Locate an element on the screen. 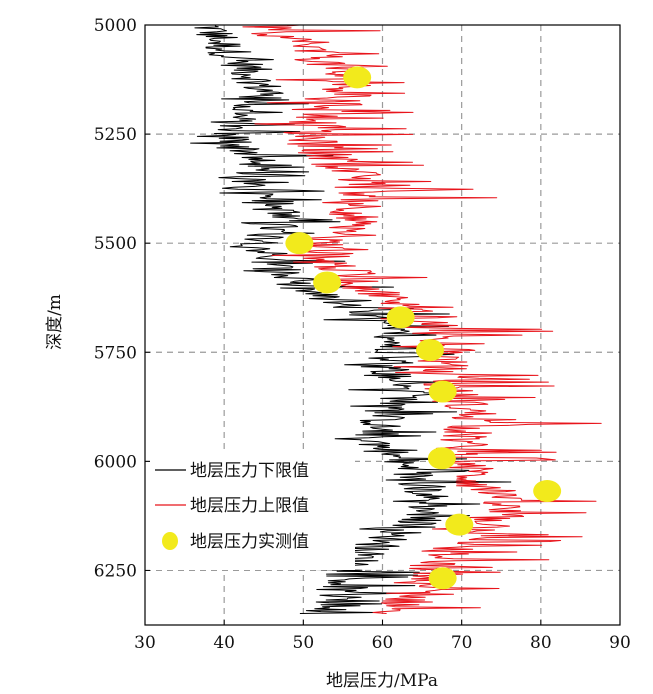  y-tick-label-0: 5000 is located at coordinates (115, 26).